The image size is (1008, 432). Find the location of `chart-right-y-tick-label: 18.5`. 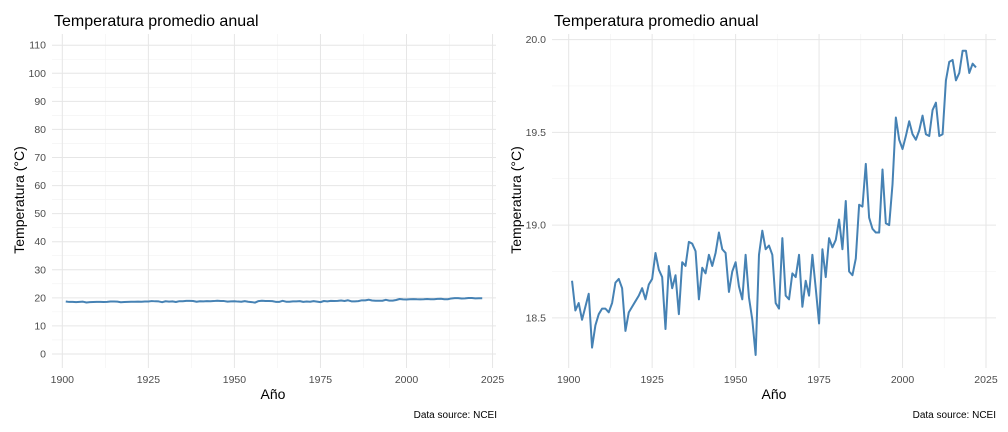

chart-right-y-tick-label: 18.5 is located at coordinates (536, 318).